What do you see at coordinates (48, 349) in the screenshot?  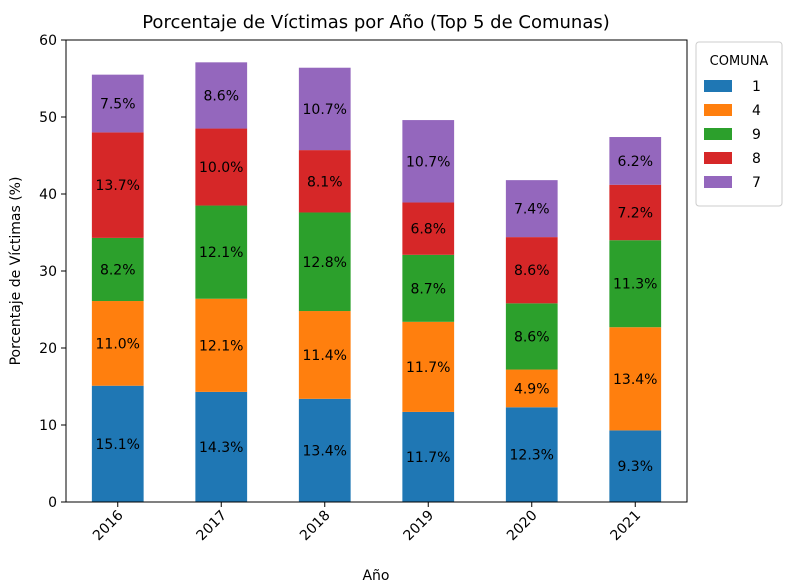 I see `y-tick-label: 20` at bounding box center [48, 349].